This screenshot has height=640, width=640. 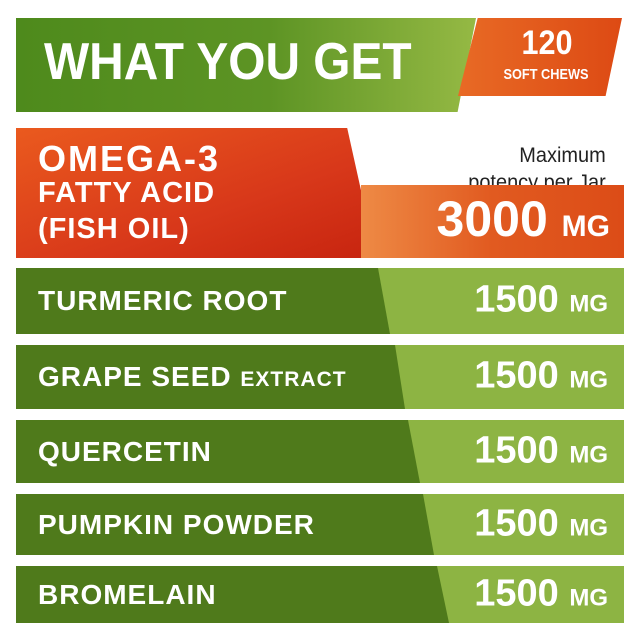 I want to click on omega-dose-box, so click(x=492, y=221).